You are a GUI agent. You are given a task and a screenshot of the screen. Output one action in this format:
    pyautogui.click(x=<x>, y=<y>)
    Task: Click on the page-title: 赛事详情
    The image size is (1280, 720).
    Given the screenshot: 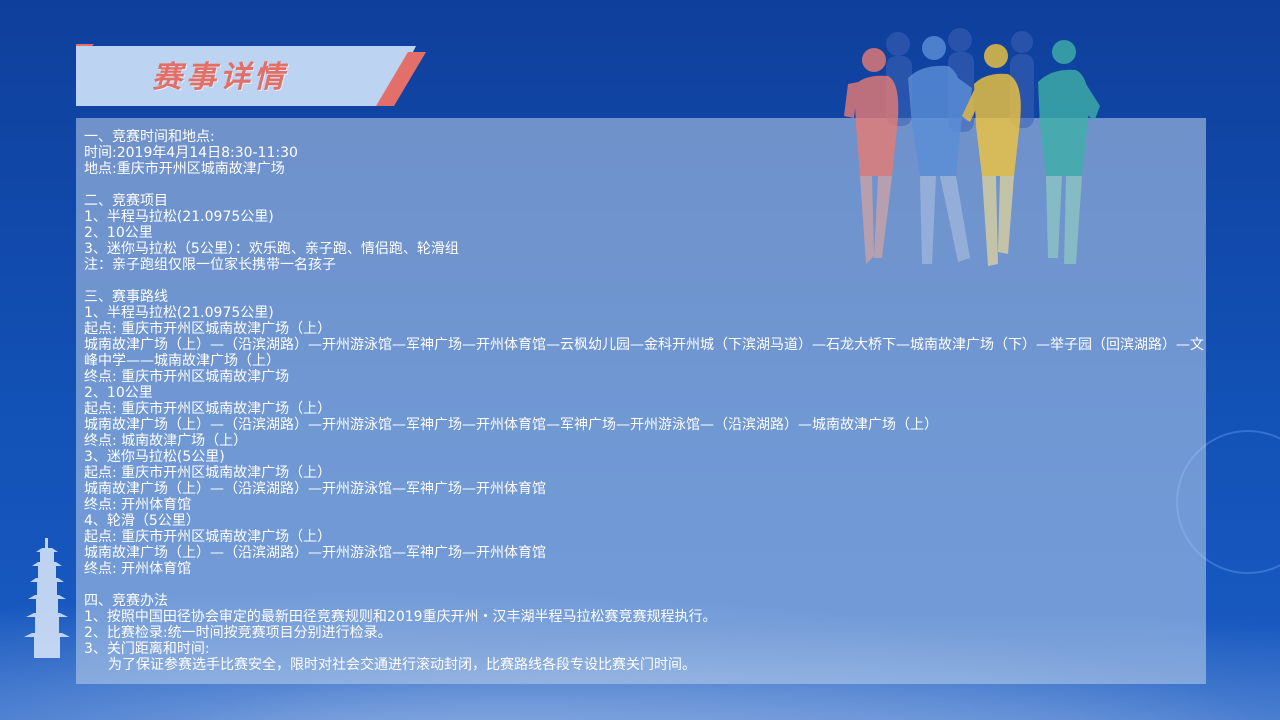 What is the action you would take?
    pyautogui.click(x=220, y=77)
    